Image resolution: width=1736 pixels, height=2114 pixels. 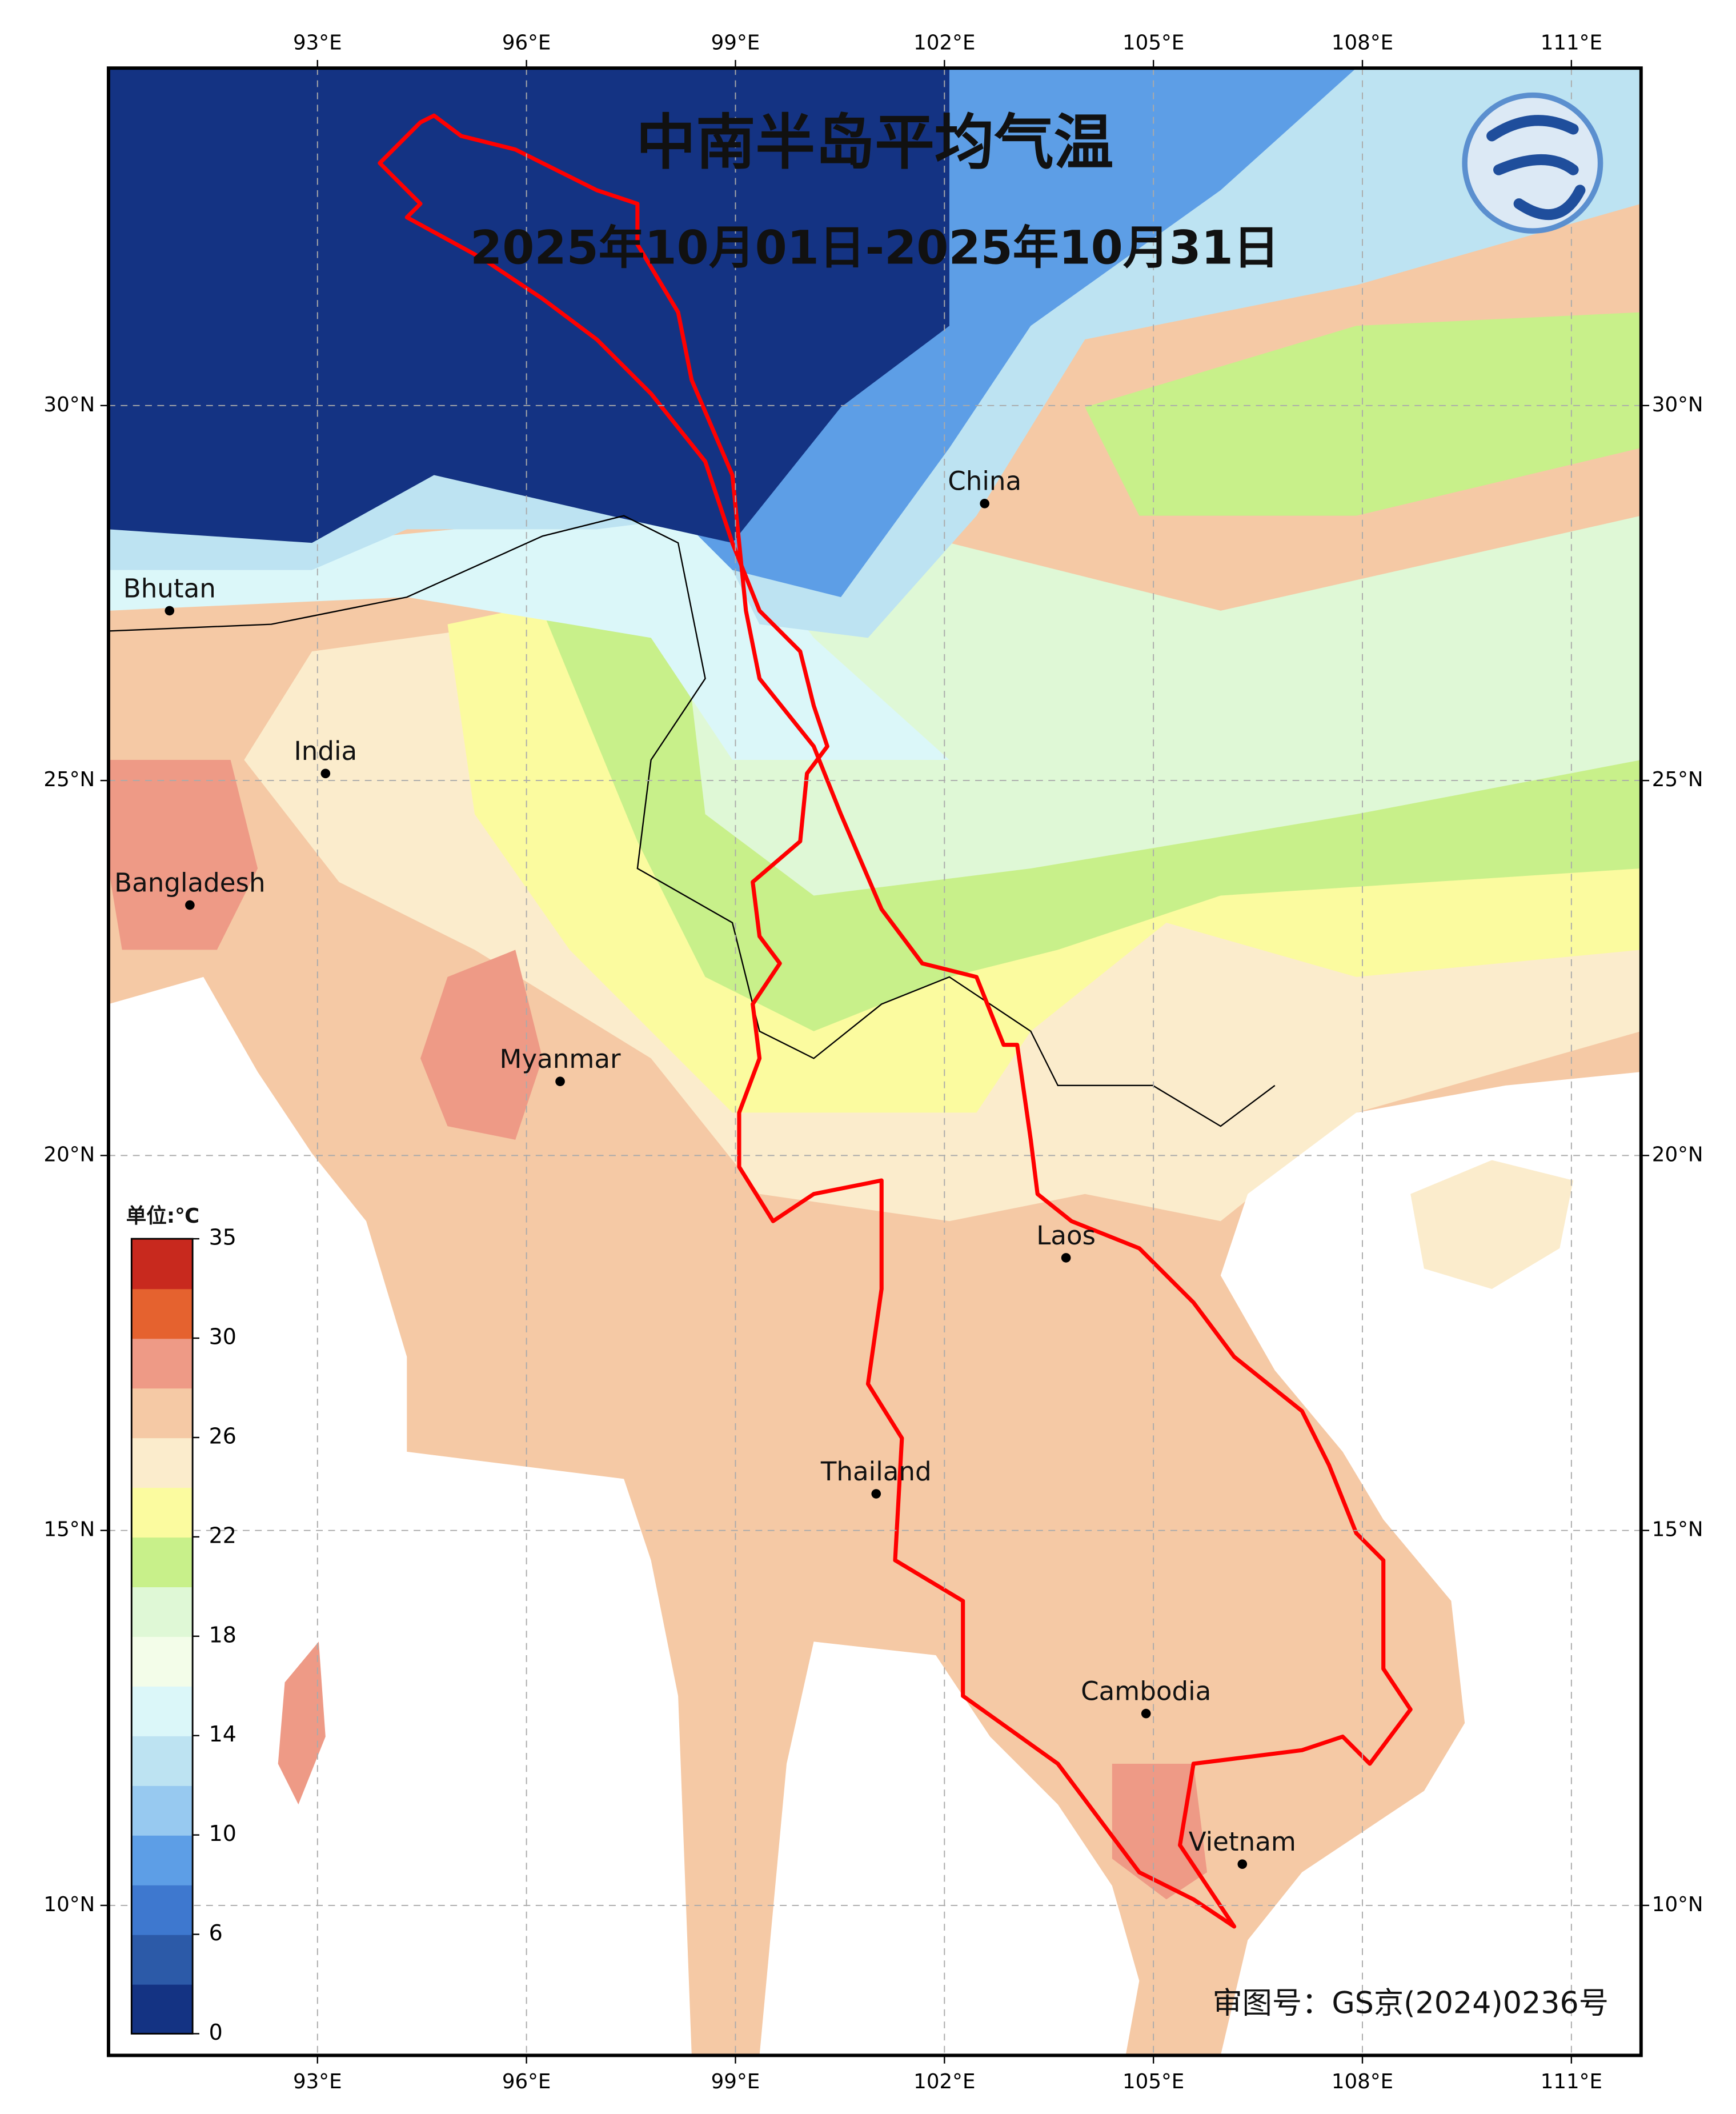 What do you see at coordinates (216, 2032) in the screenshot?
I see `colorbar-tick-label: 0` at bounding box center [216, 2032].